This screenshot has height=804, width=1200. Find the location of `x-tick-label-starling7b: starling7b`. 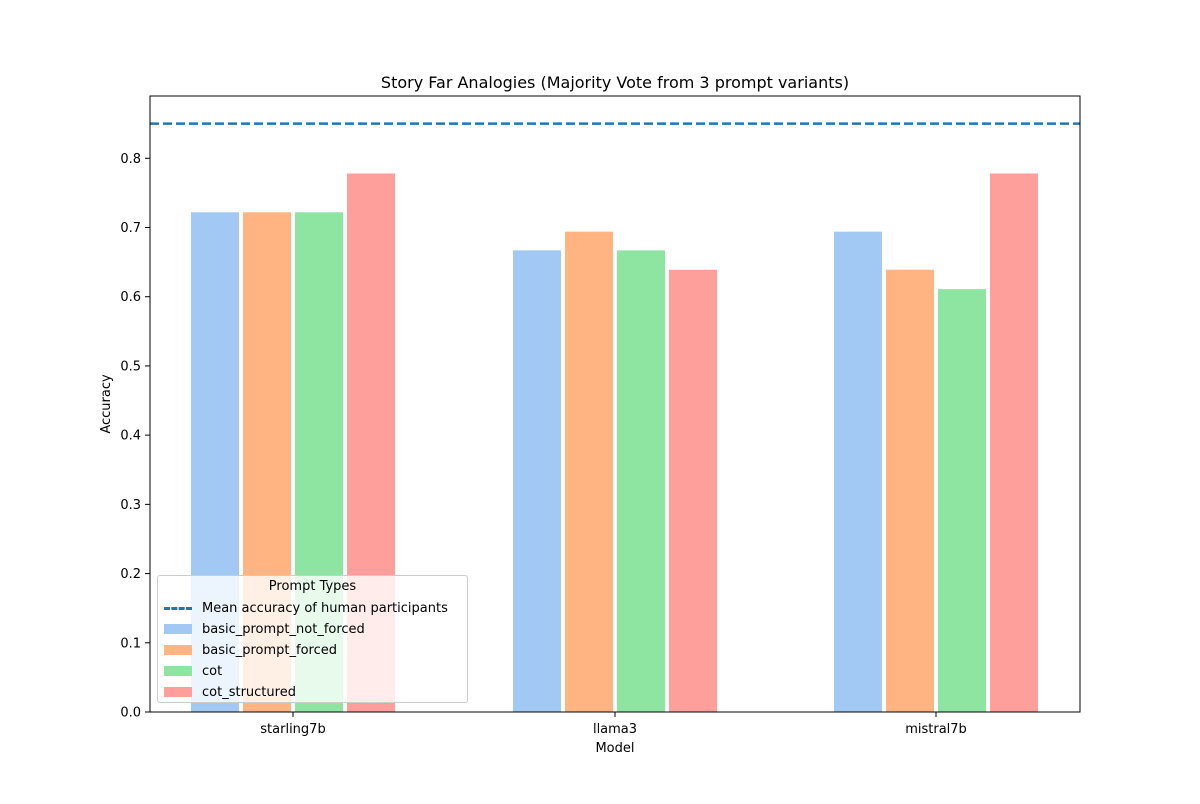

x-tick-label-starling7b: starling7b is located at coordinates (292, 729).